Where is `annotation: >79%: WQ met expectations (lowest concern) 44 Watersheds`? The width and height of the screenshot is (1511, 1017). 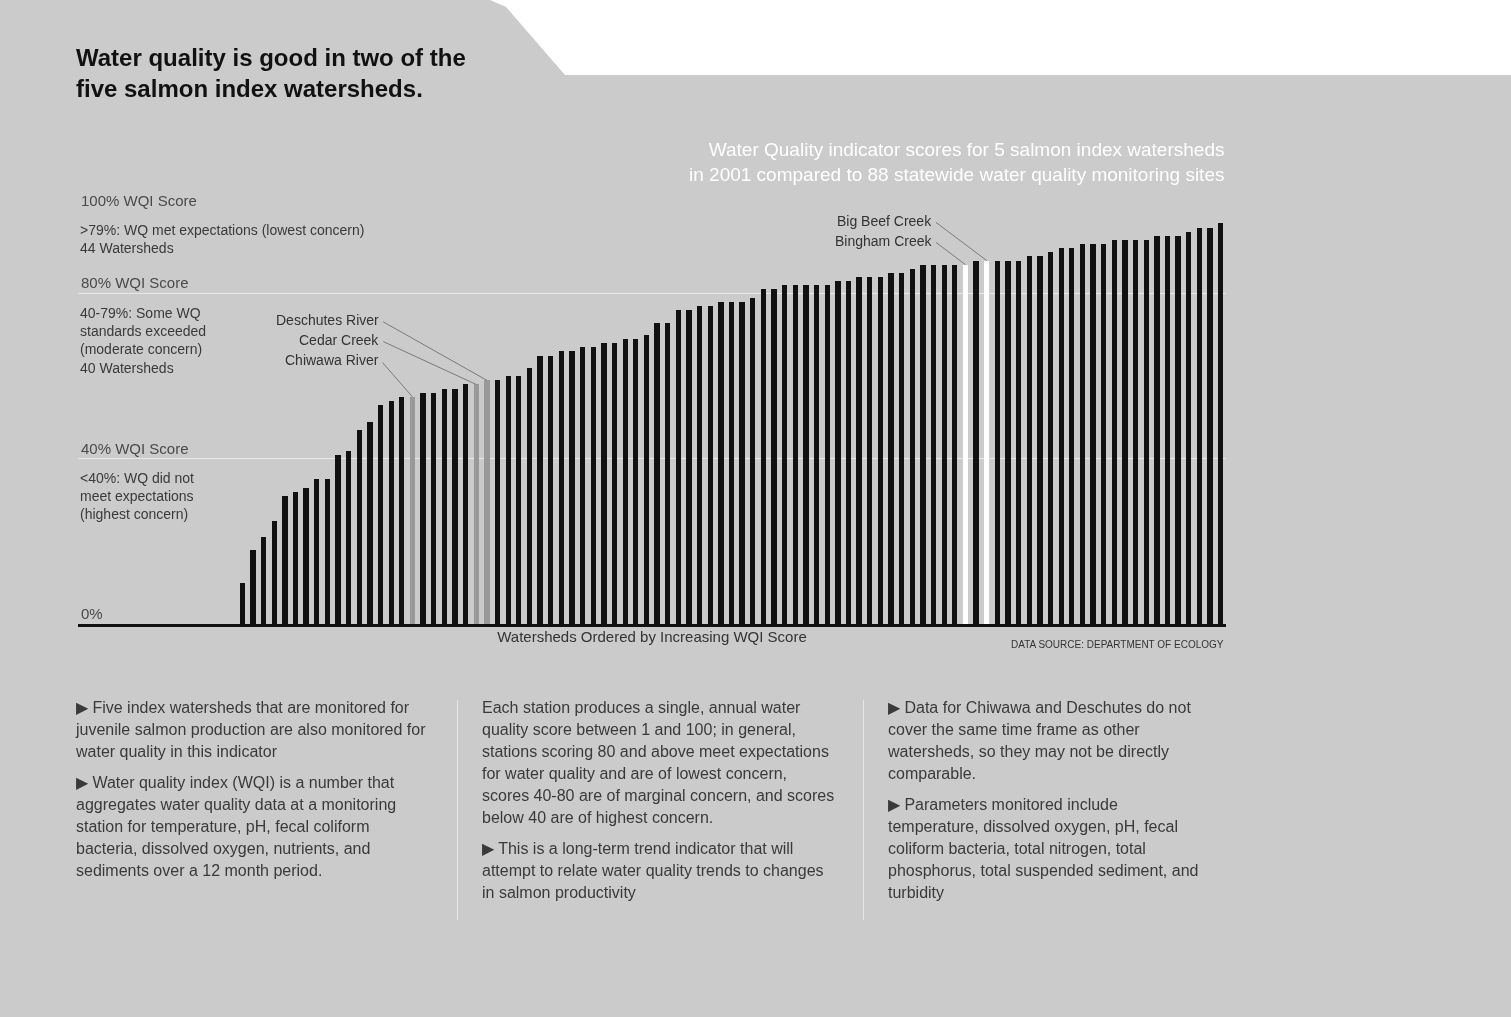
annotation: >79%: WQ met expectations (lowest concern) 44 Watersheds is located at coordinates (222, 239).